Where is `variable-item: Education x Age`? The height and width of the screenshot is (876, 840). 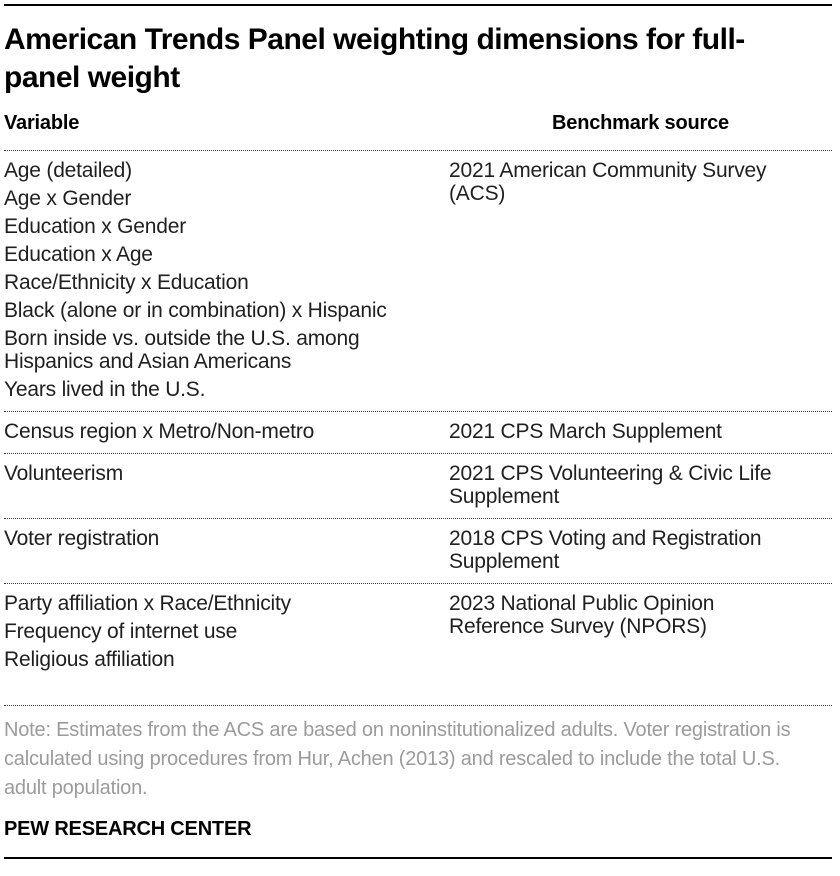 variable-item: Education x Age is located at coordinates (78, 254).